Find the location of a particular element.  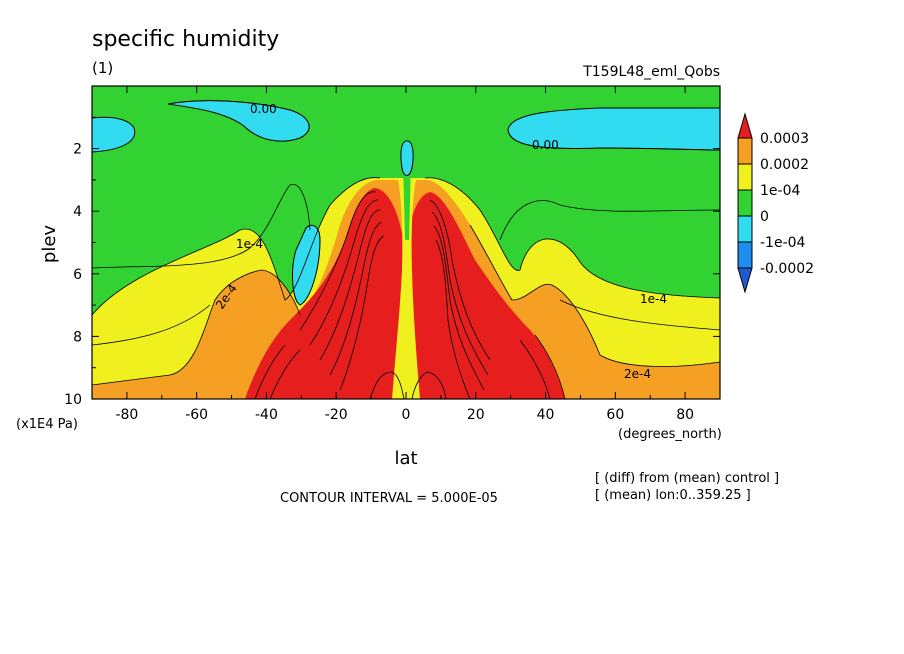

x-tick-label: 60 is located at coordinates (615, 415).